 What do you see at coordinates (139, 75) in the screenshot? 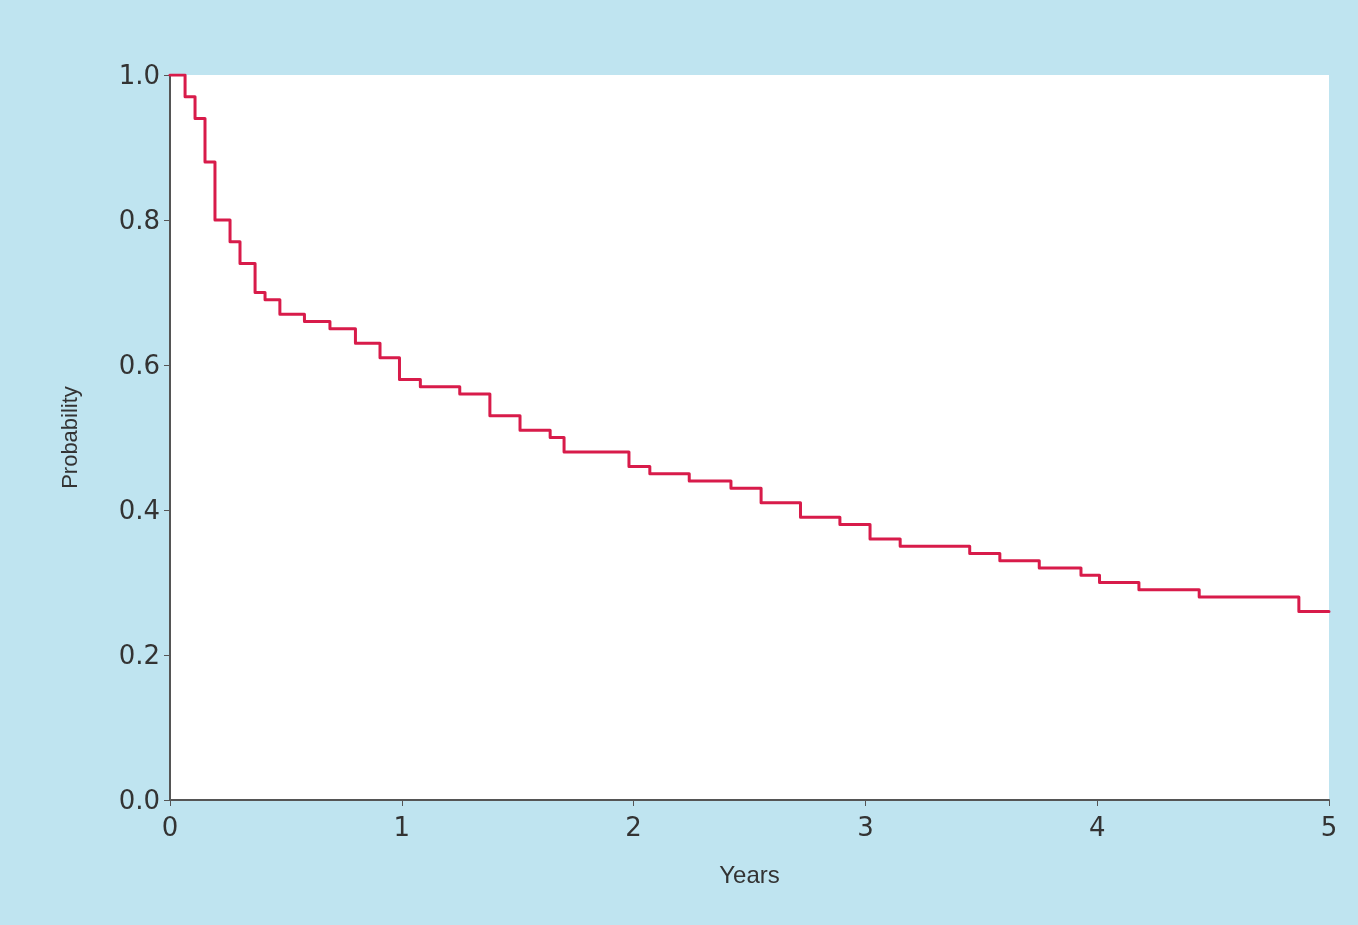
I see `y-tick-label: 1.0` at bounding box center [139, 75].